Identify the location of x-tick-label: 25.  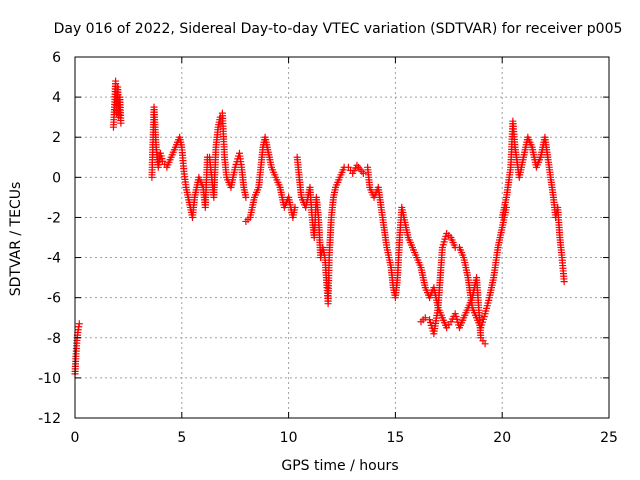
(609, 438).